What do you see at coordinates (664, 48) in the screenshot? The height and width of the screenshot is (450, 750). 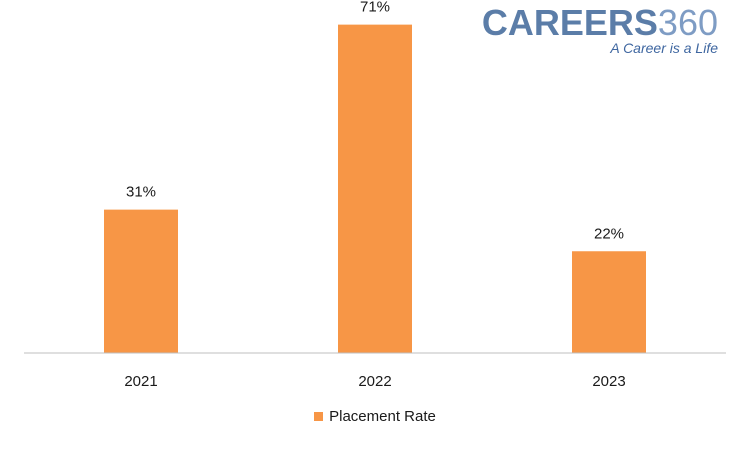 I see `logo-tagline: A Career is a Life` at bounding box center [664, 48].